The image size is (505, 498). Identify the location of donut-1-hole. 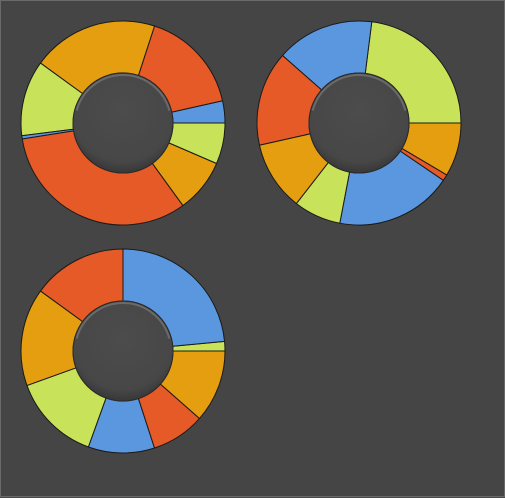
(123, 123).